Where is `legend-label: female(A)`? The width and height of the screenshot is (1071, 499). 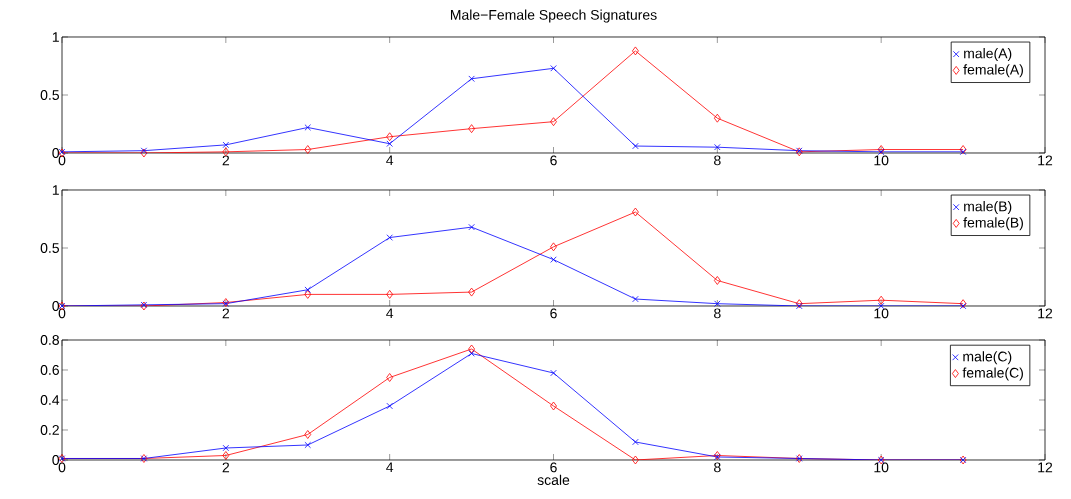 legend-label: female(A) is located at coordinates (993, 71).